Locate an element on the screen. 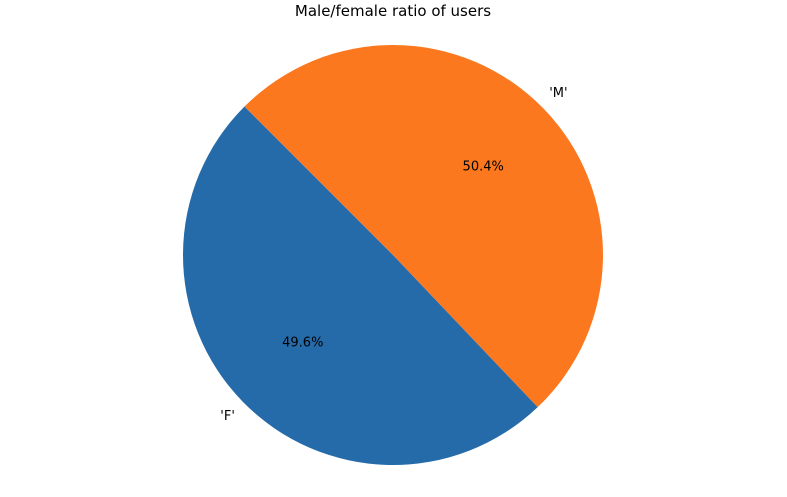 The image size is (787, 497). slice-percent-label: 50.4% is located at coordinates (483, 167).